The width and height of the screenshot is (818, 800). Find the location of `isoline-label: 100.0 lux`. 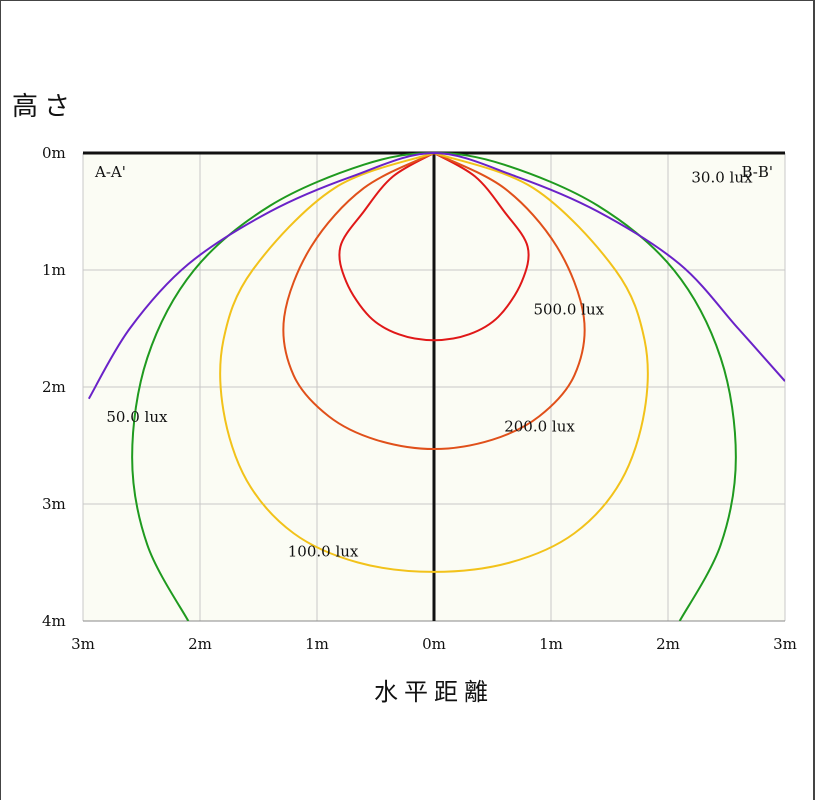

isoline-label: 100.0 lux is located at coordinates (323, 552).